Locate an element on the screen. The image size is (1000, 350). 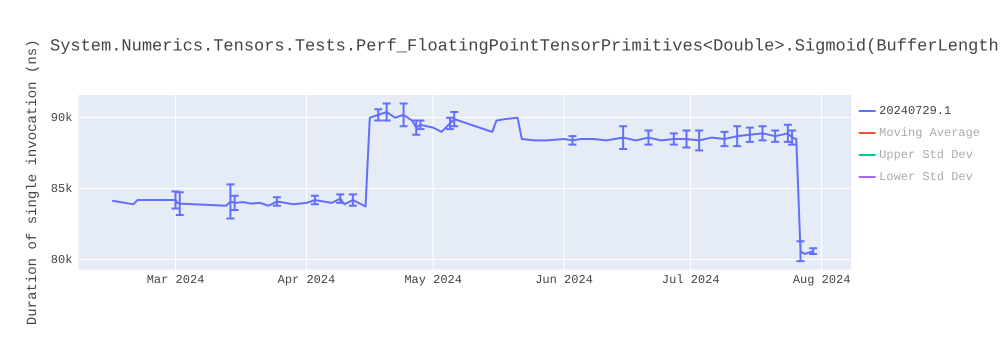
y-tick-label: 90k is located at coordinates (61, 117).